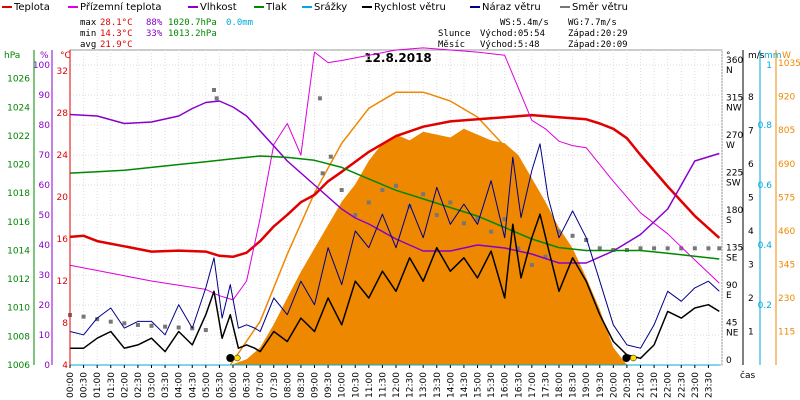 The width and height of the screenshot is (800, 400). I want to click on temperature-axis-label: °C, so click(65, 56).